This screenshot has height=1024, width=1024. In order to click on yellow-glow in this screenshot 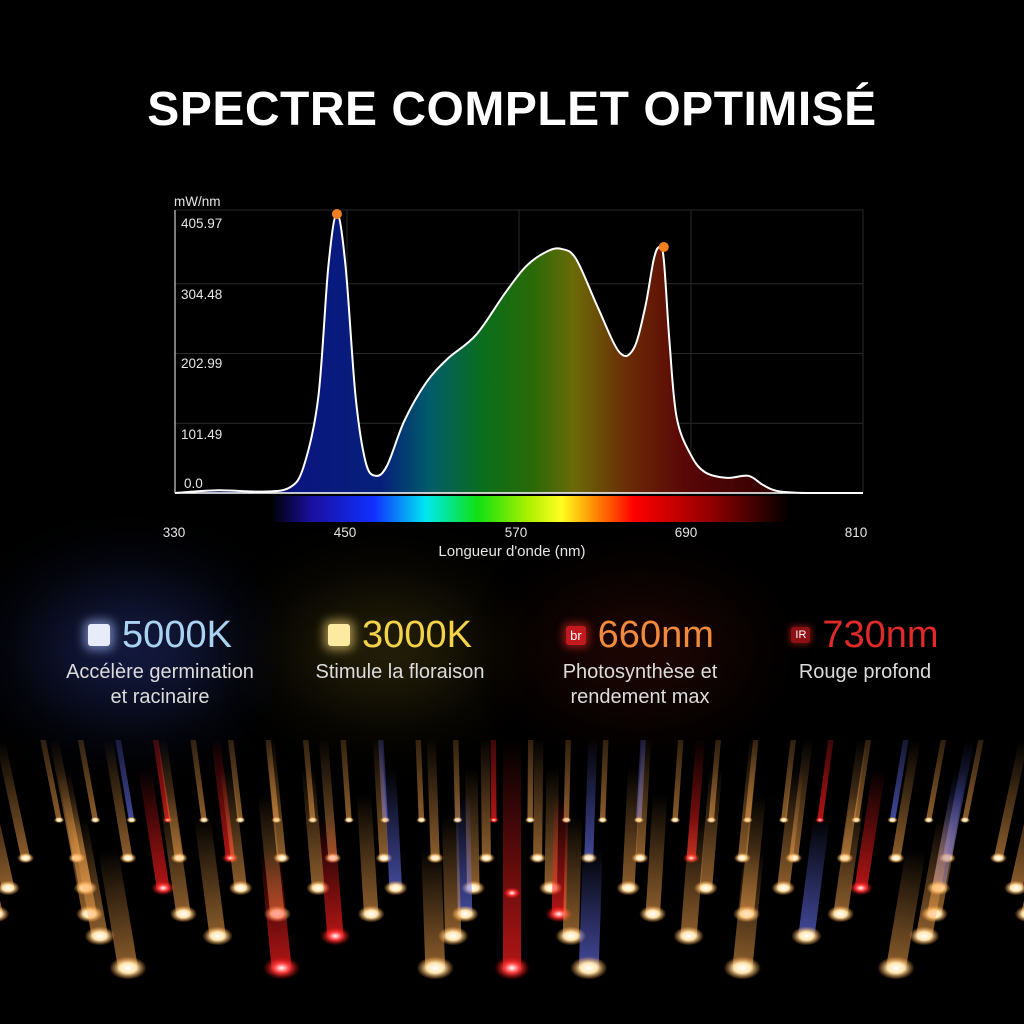, I will do `click(385, 650)`.